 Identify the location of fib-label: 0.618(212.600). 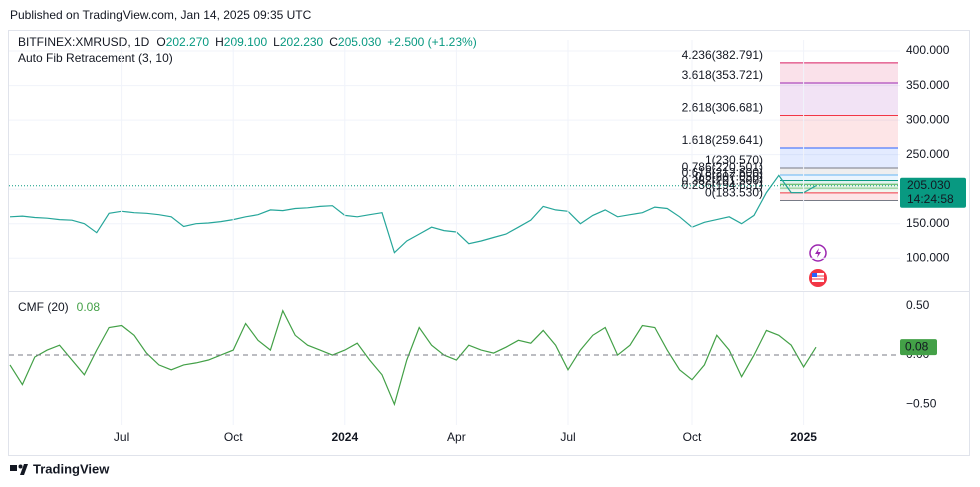
(722, 173).